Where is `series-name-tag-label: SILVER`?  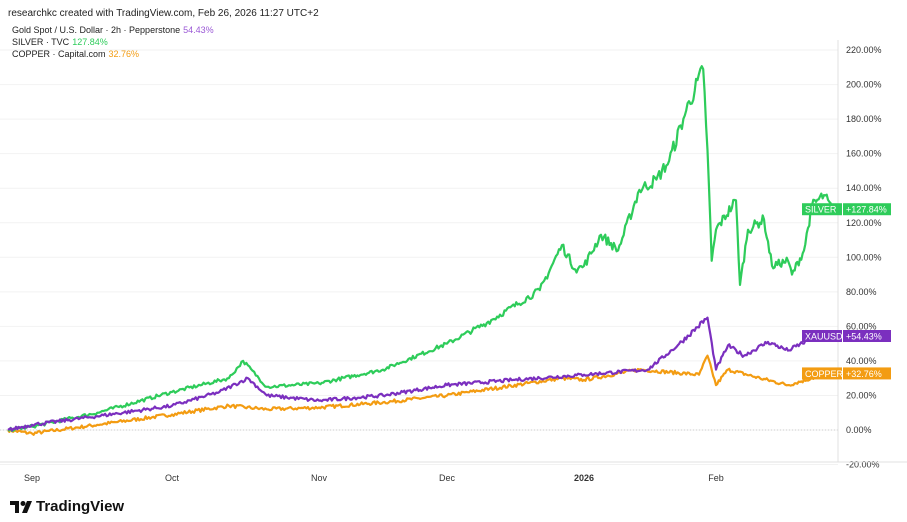 series-name-tag-label: SILVER is located at coordinates (821, 210).